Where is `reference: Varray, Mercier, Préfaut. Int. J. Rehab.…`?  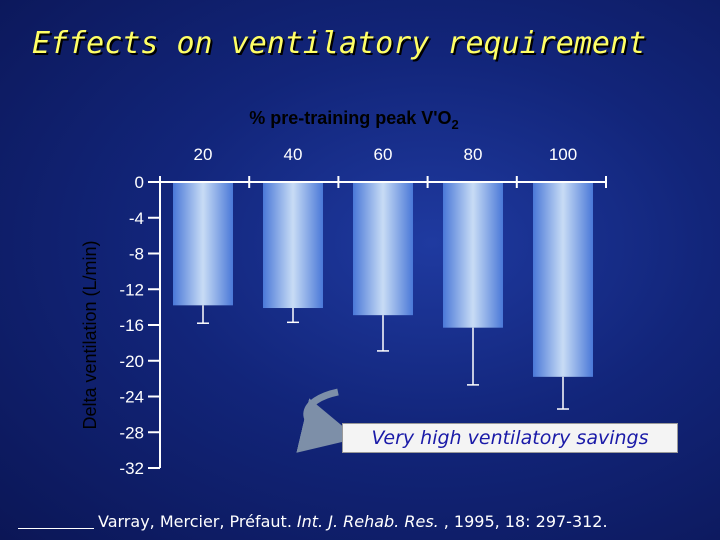 reference: Varray, Mercier, Préfaut. Int. J. Rehab.… is located at coordinates (313, 521).